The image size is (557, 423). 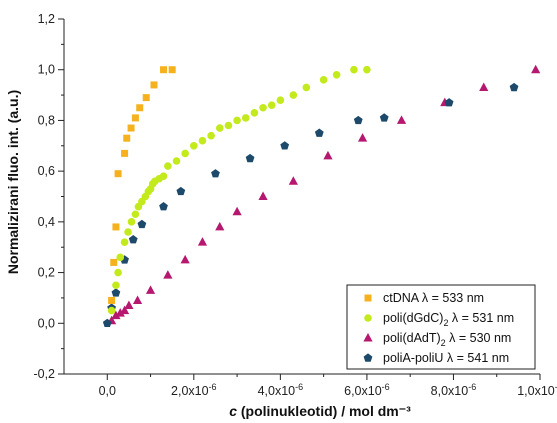 What do you see at coordinates (233, 411) in the screenshot?
I see `x-axis-title-variable: c` at bounding box center [233, 411].